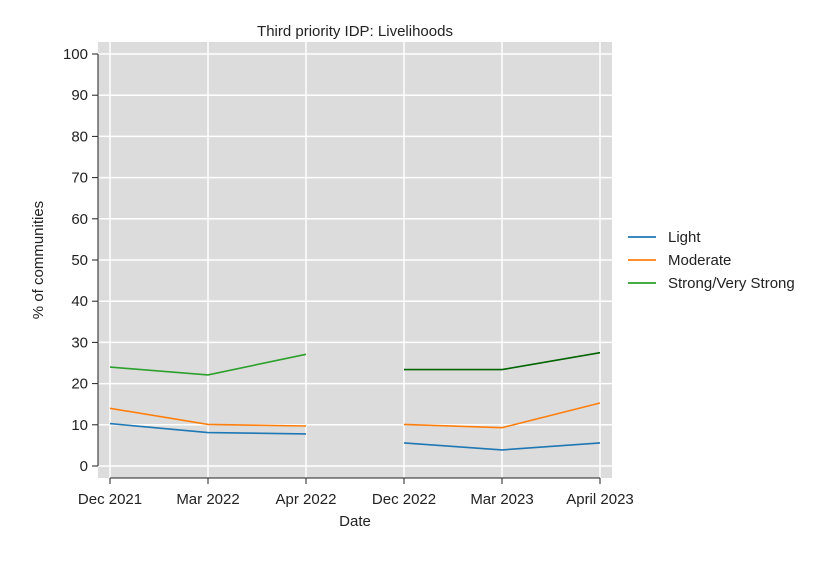 The image size is (840, 565). Describe the element at coordinates (79, 136) in the screenshot. I see `y-tick-label: 80` at that location.